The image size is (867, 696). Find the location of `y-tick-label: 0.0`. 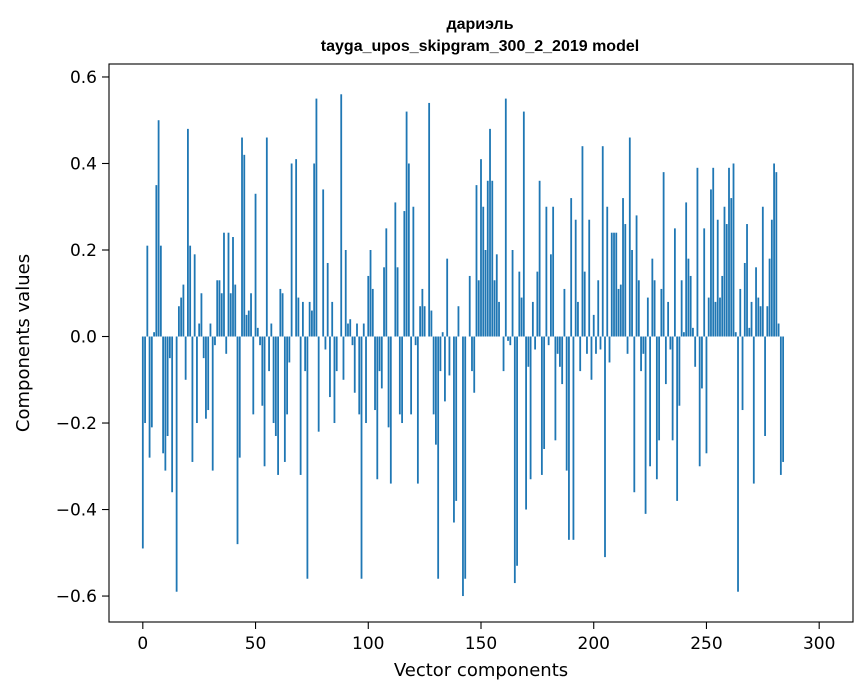

y-tick-label: 0.0 is located at coordinates (83, 338).